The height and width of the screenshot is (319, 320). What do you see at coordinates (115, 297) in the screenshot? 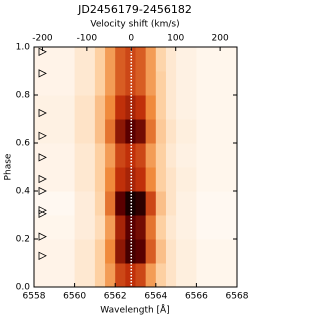
I see `x-tick-label: 6562` at bounding box center [115, 297].